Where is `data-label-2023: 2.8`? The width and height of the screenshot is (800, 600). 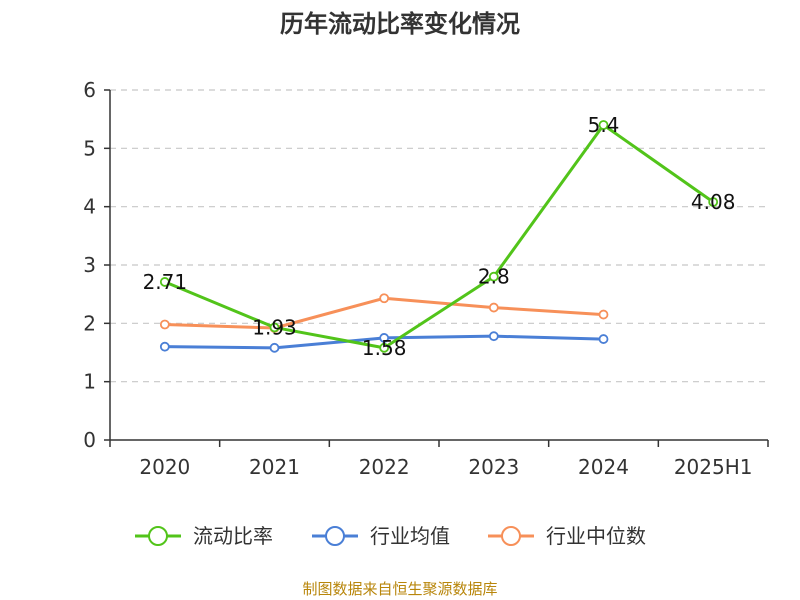
data-label-2023: 2.8 is located at coordinates (494, 277).